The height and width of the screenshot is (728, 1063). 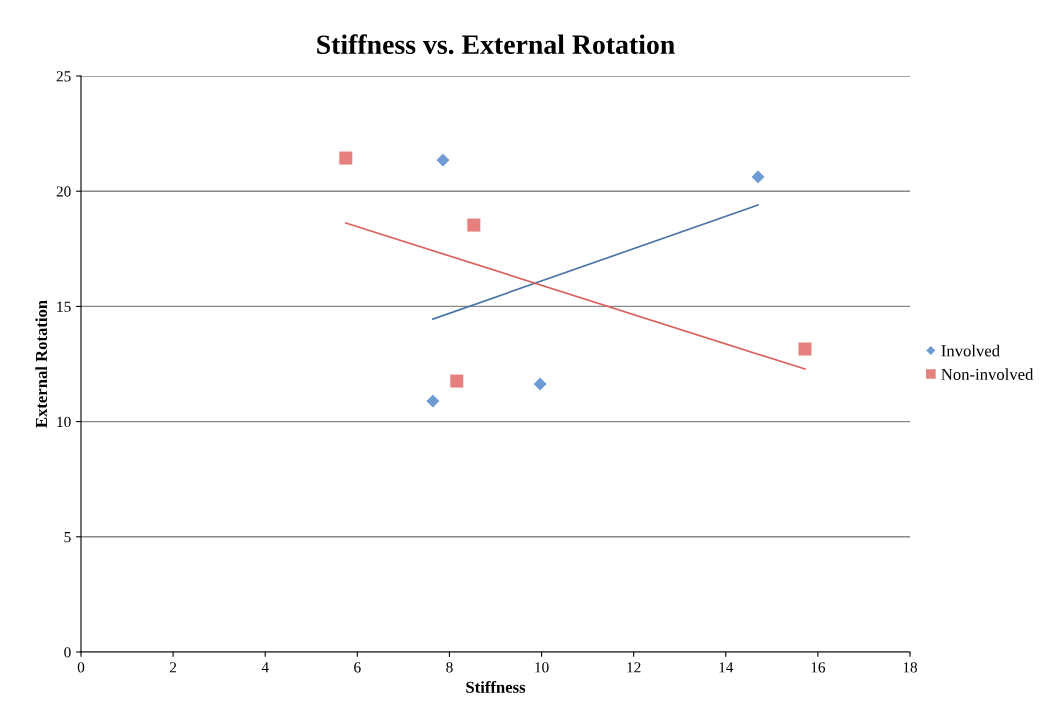 I want to click on x-tick-label: 12, so click(x=634, y=667).